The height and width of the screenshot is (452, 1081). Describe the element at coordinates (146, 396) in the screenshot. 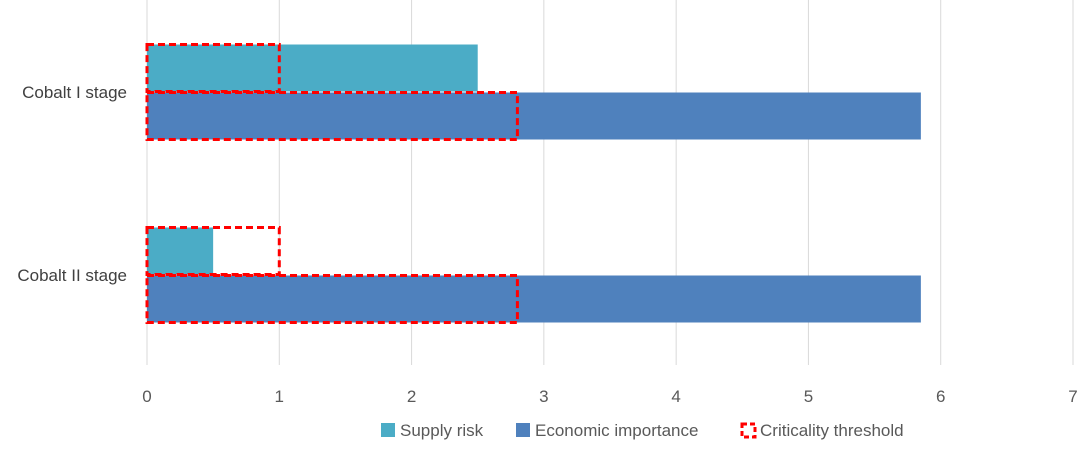

I see `x-tick-label-0: 0` at that location.